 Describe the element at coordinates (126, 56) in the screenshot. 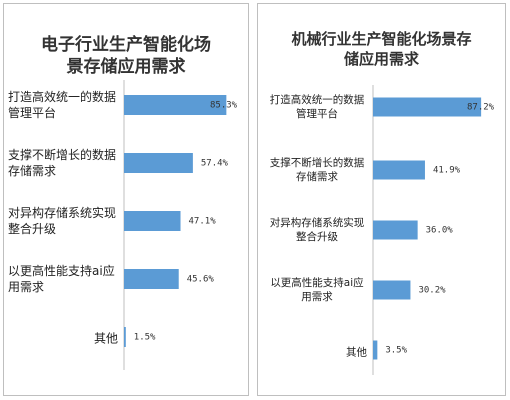

I see `chart-title: 电子行业生产智能化场景存储应用需求` at that location.